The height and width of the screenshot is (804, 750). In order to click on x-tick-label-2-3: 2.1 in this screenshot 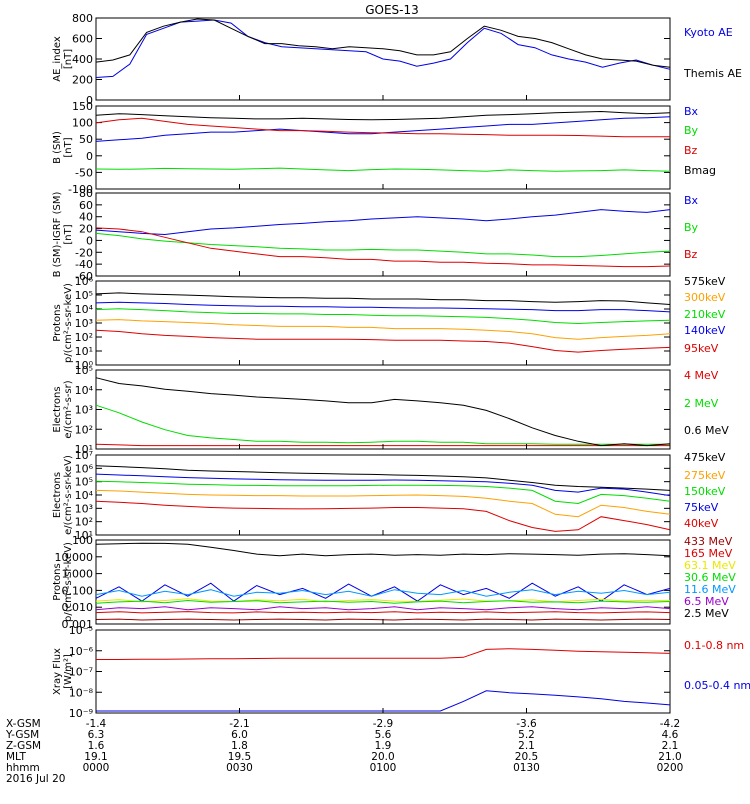, I will do `click(526, 746)`.